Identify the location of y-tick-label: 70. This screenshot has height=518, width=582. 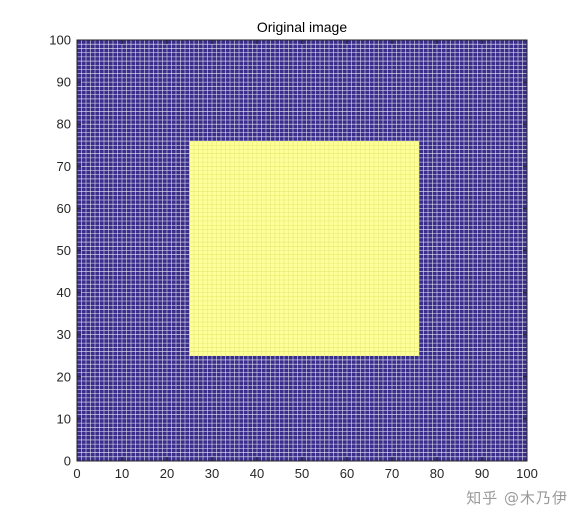
(64, 166).